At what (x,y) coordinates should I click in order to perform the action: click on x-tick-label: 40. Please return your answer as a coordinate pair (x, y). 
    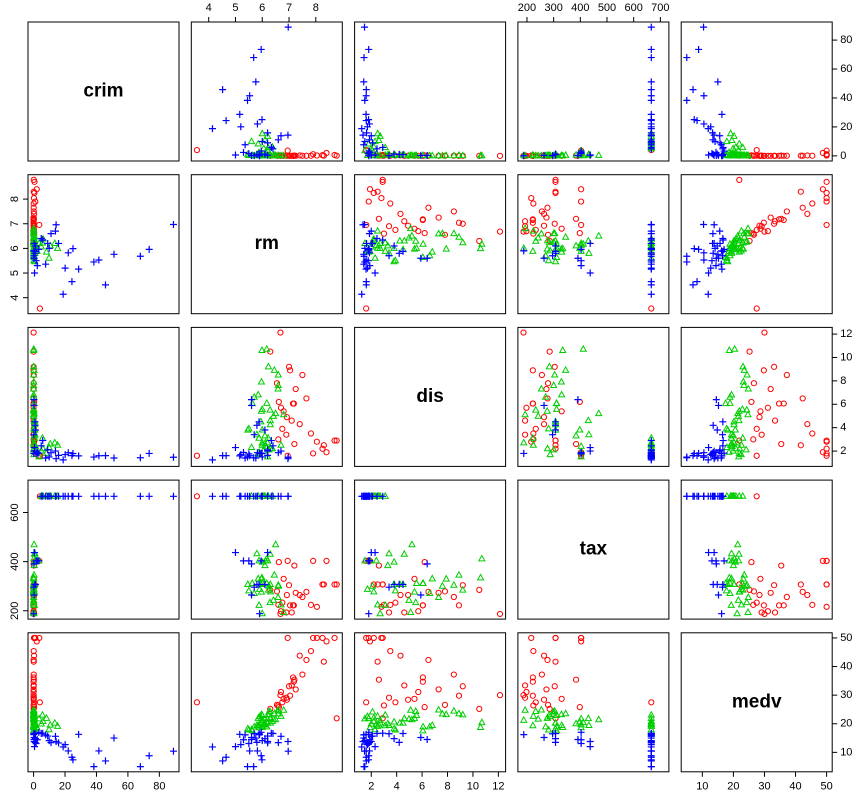
    Looking at the image, I should click on (795, 787).